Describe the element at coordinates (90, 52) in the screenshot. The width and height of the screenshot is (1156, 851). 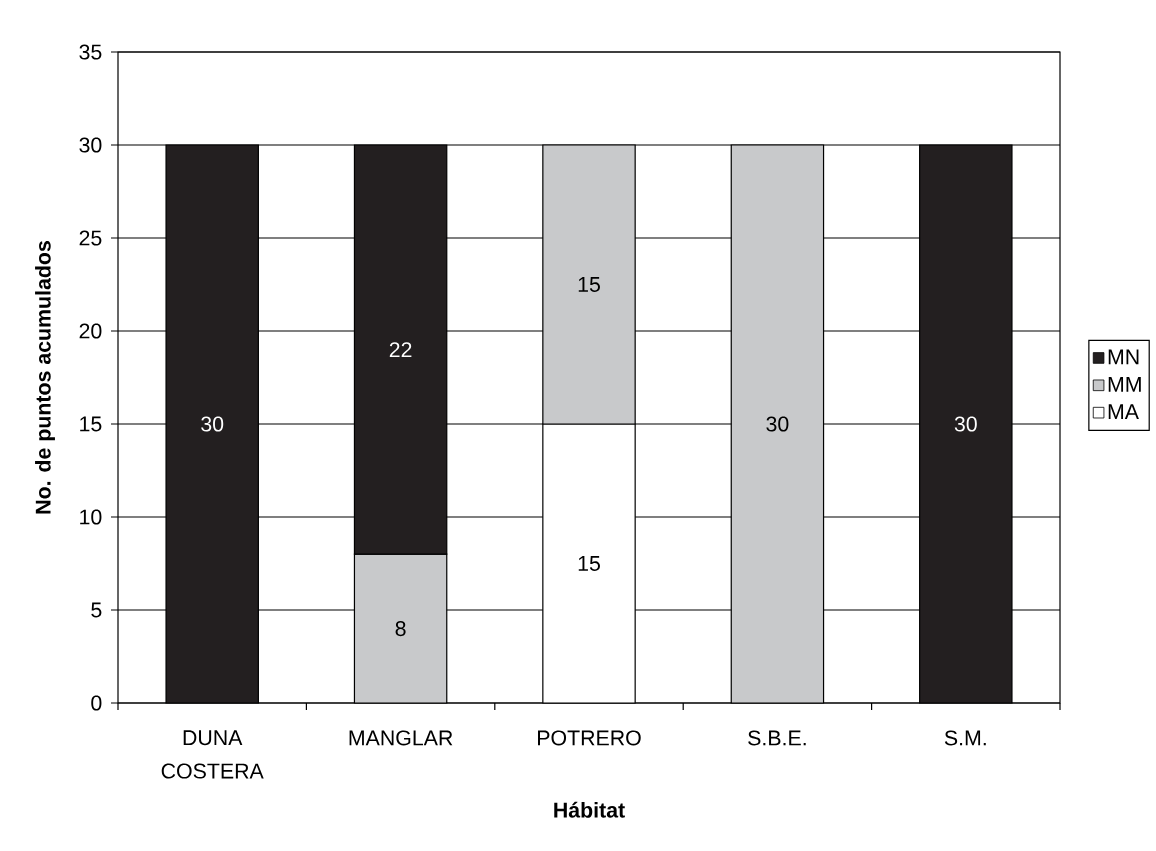
I see `y-tick-label: 35` at that location.